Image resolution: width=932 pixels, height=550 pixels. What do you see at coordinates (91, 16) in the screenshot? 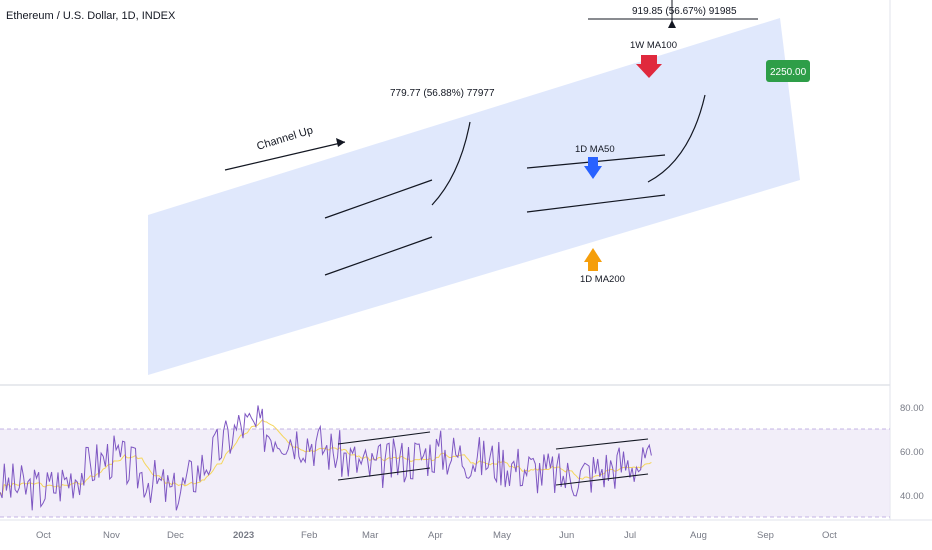
I see `chart-title: Ethereum / U.S. Dollar, 1D, INDEX` at bounding box center [91, 16].